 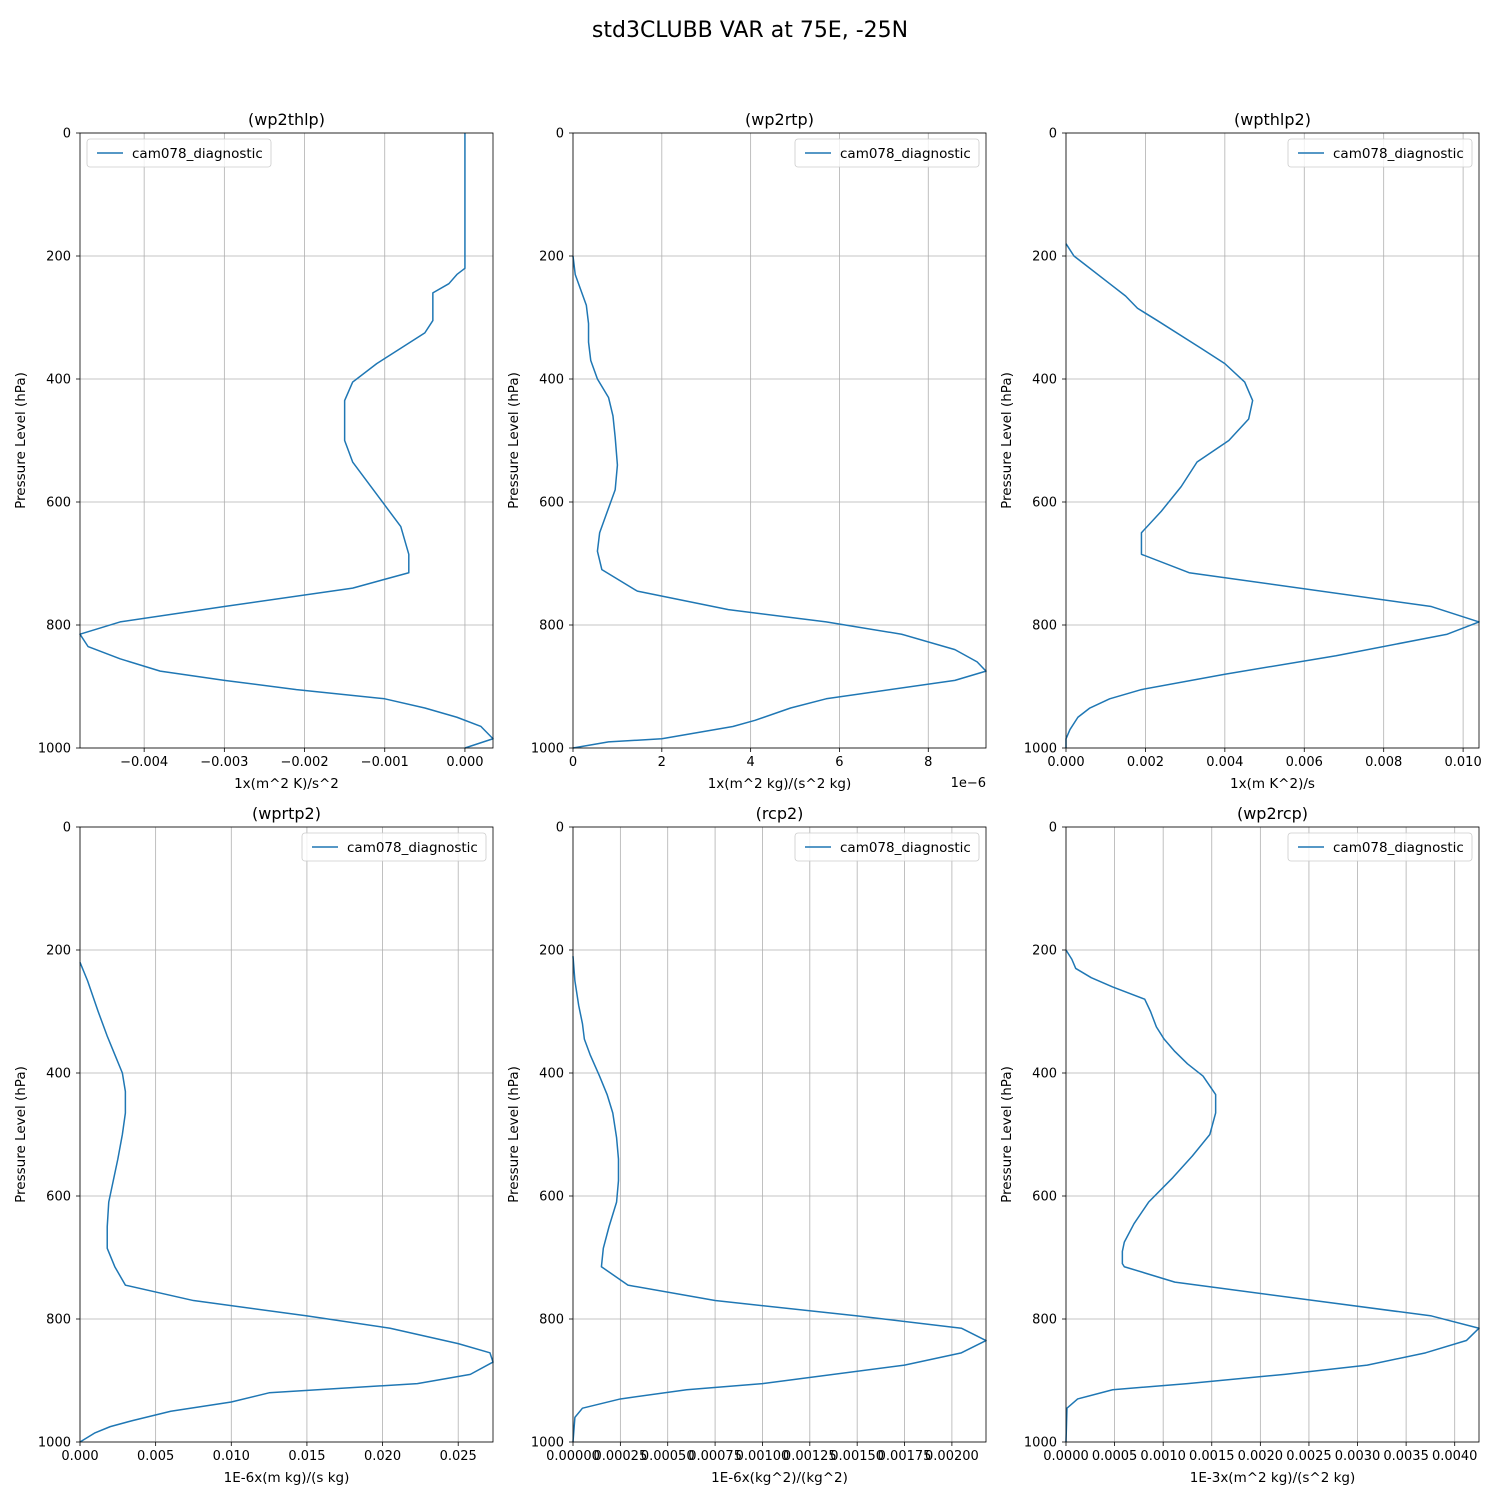 What do you see at coordinates (620, 1456) in the screenshot?
I see `x-tick-label: 0.00025` at bounding box center [620, 1456].